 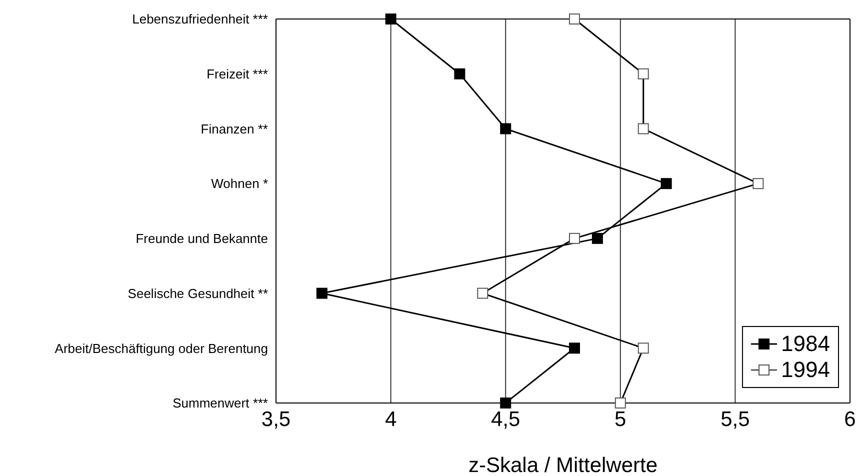 I want to click on x-tick-label: 4,5, so click(x=505, y=419).